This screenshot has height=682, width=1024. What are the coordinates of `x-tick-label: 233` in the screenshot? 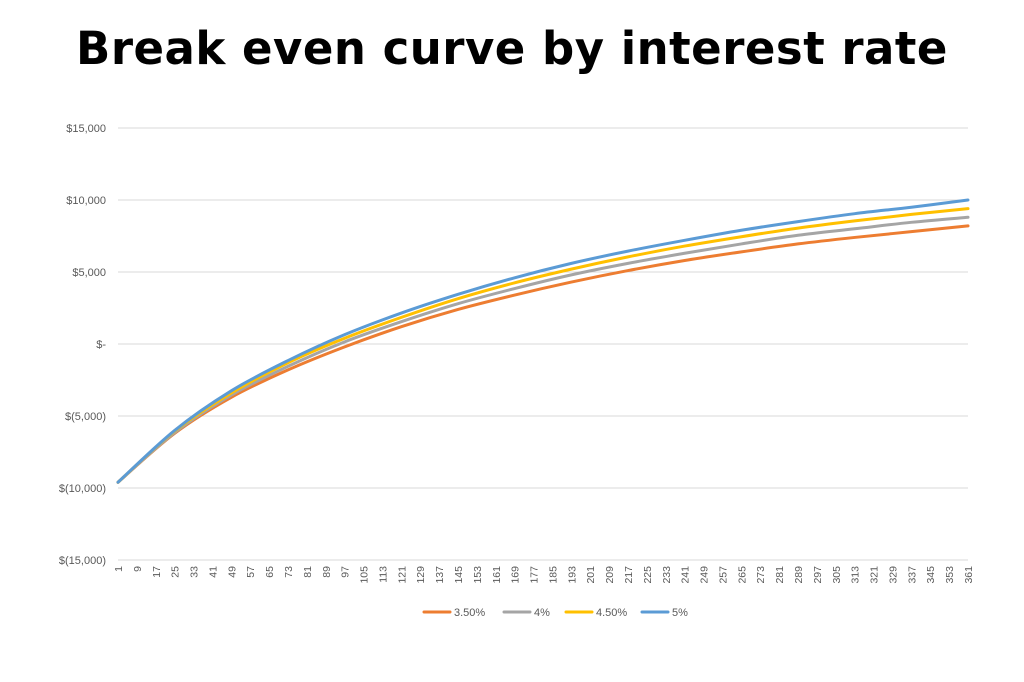 It's located at (667, 575).